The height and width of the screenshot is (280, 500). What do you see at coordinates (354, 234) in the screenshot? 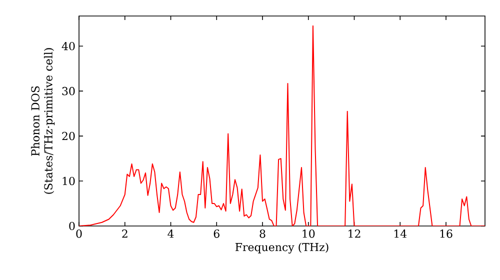
I see `x-tick-label: 12` at bounding box center [354, 234].